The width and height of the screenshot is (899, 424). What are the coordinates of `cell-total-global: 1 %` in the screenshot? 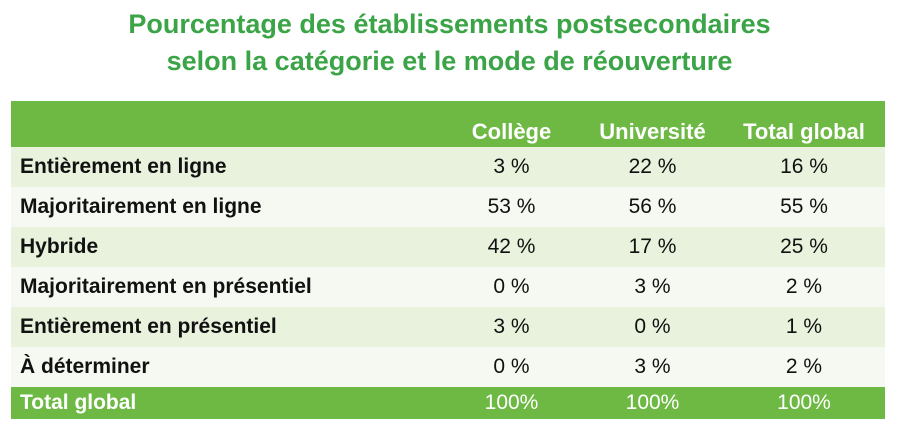 It's located at (804, 326).